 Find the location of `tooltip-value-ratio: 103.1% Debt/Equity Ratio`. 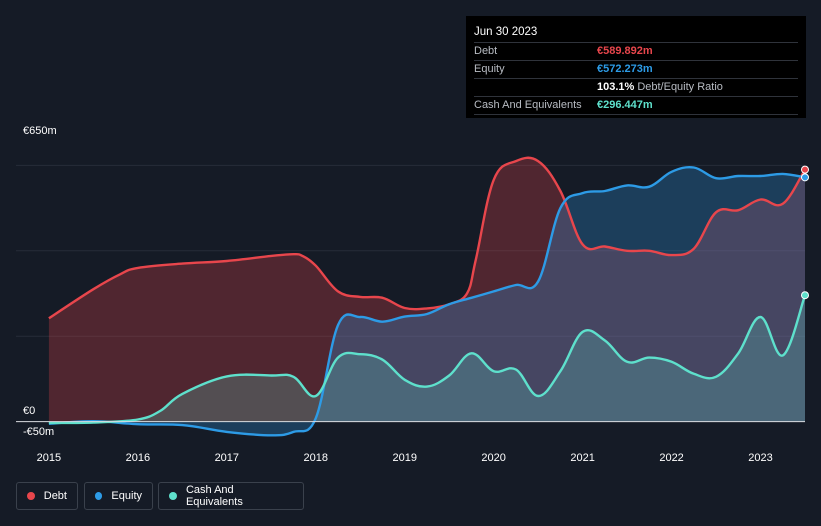

tooltip-value-ratio: 103.1% Debt/Equity Ratio is located at coordinates (660, 87).